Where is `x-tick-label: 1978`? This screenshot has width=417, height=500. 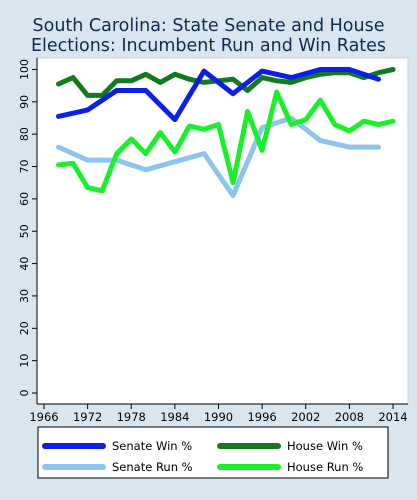 x-tick-label: 1978 is located at coordinates (131, 417).